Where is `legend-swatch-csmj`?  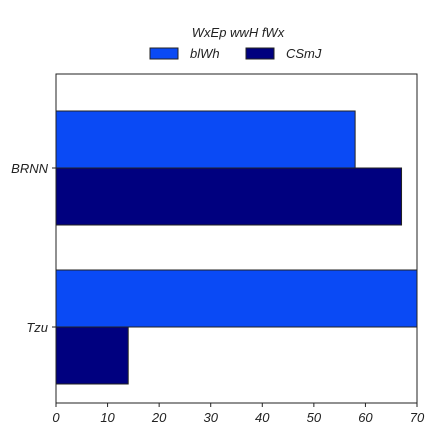
legend-swatch-csmj is located at coordinates (260, 53).